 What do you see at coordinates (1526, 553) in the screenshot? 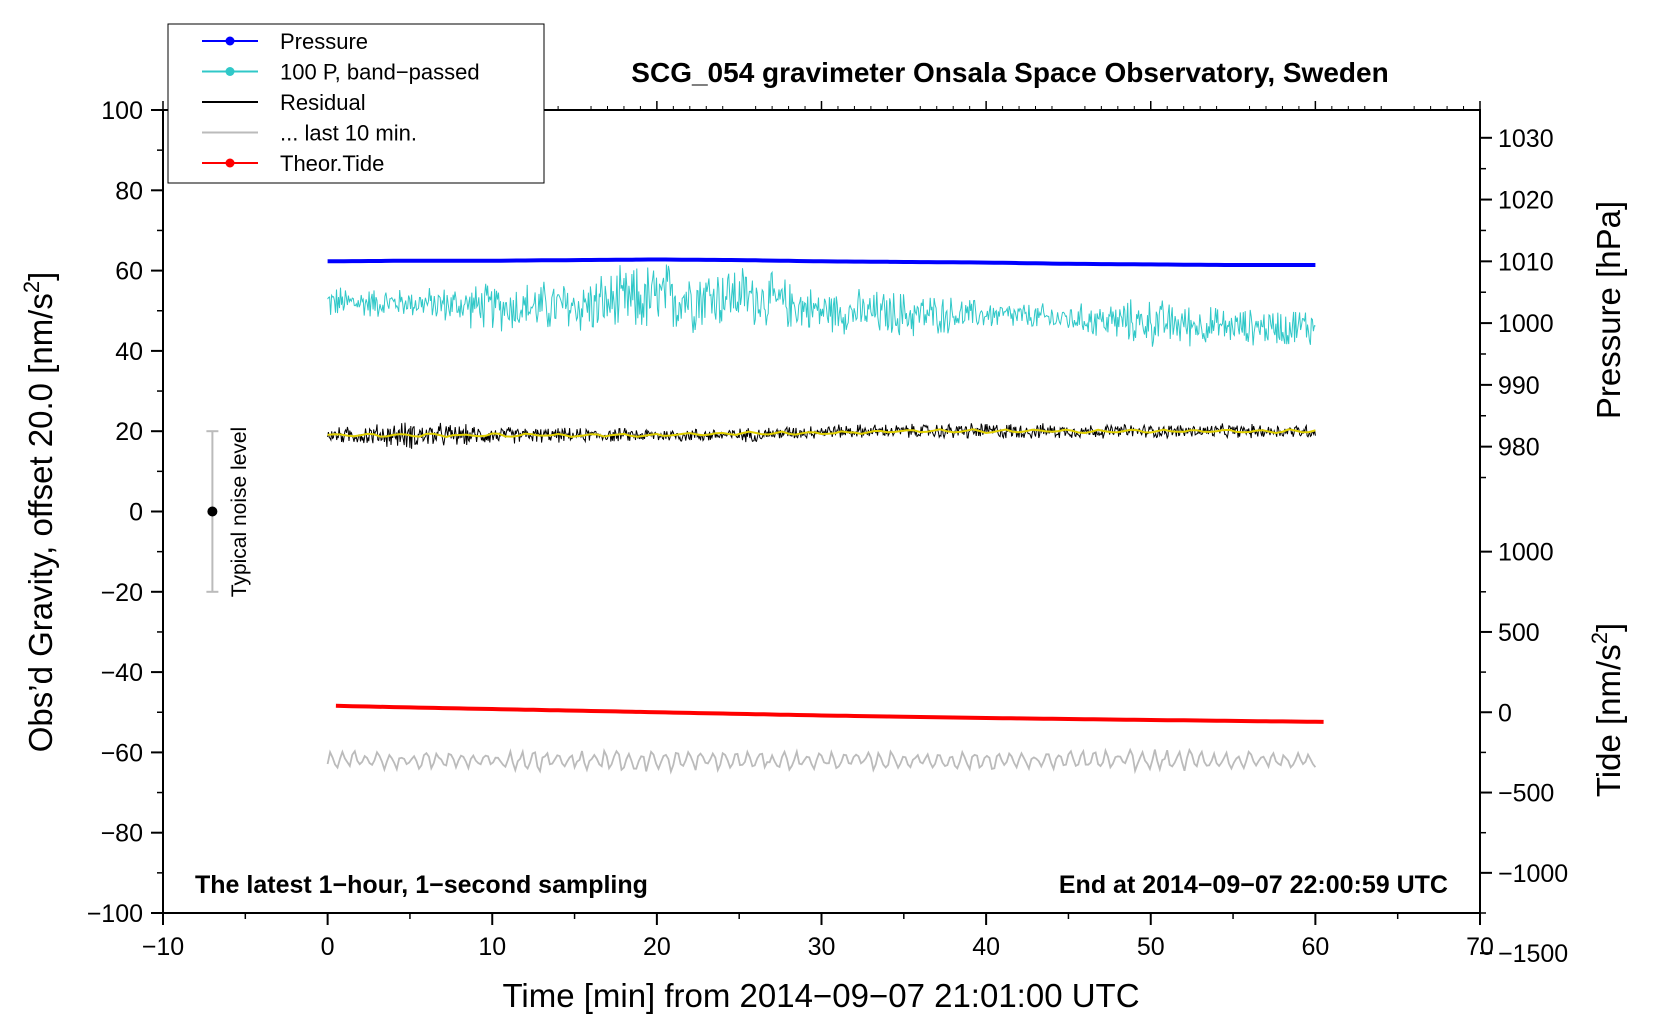
I see `tide-tick-label: 1000` at bounding box center [1526, 553].